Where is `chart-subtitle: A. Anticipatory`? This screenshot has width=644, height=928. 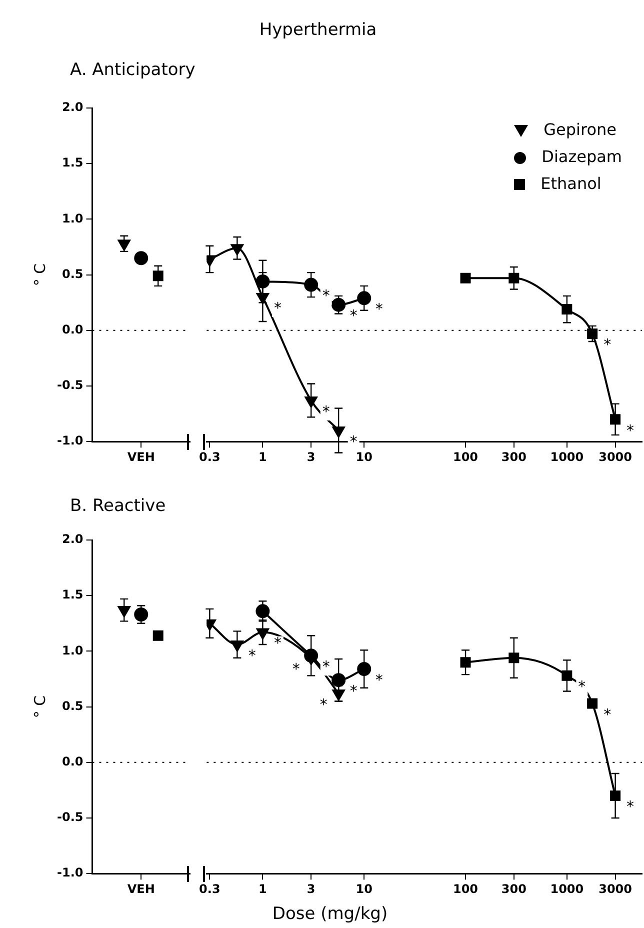 chart-subtitle: A. Anticipatory is located at coordinates (133, 70).